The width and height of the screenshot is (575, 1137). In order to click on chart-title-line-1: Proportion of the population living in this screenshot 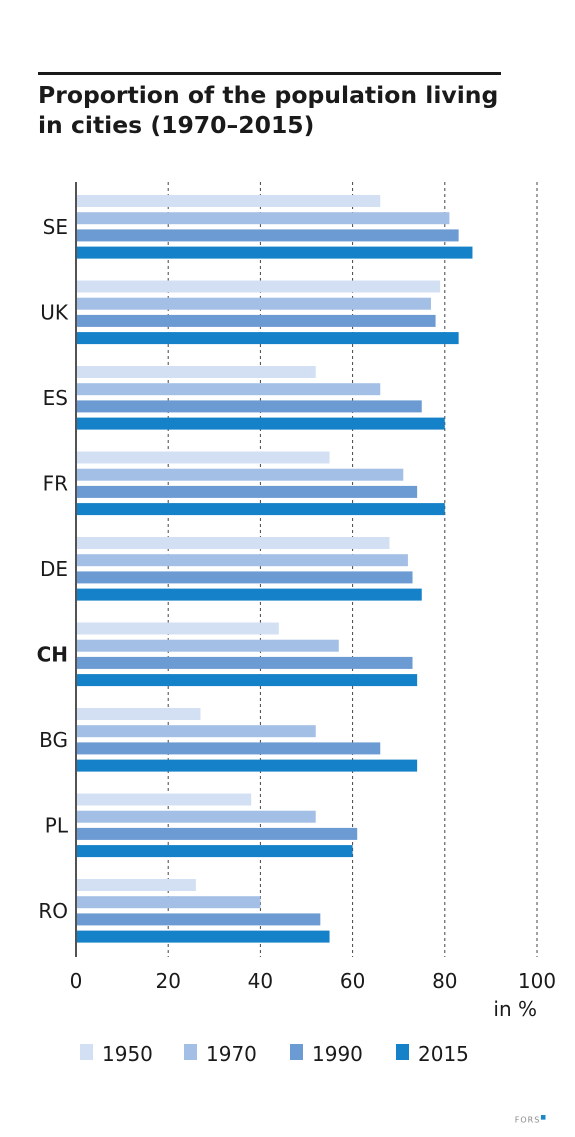, I will do `click(268, 95)`.